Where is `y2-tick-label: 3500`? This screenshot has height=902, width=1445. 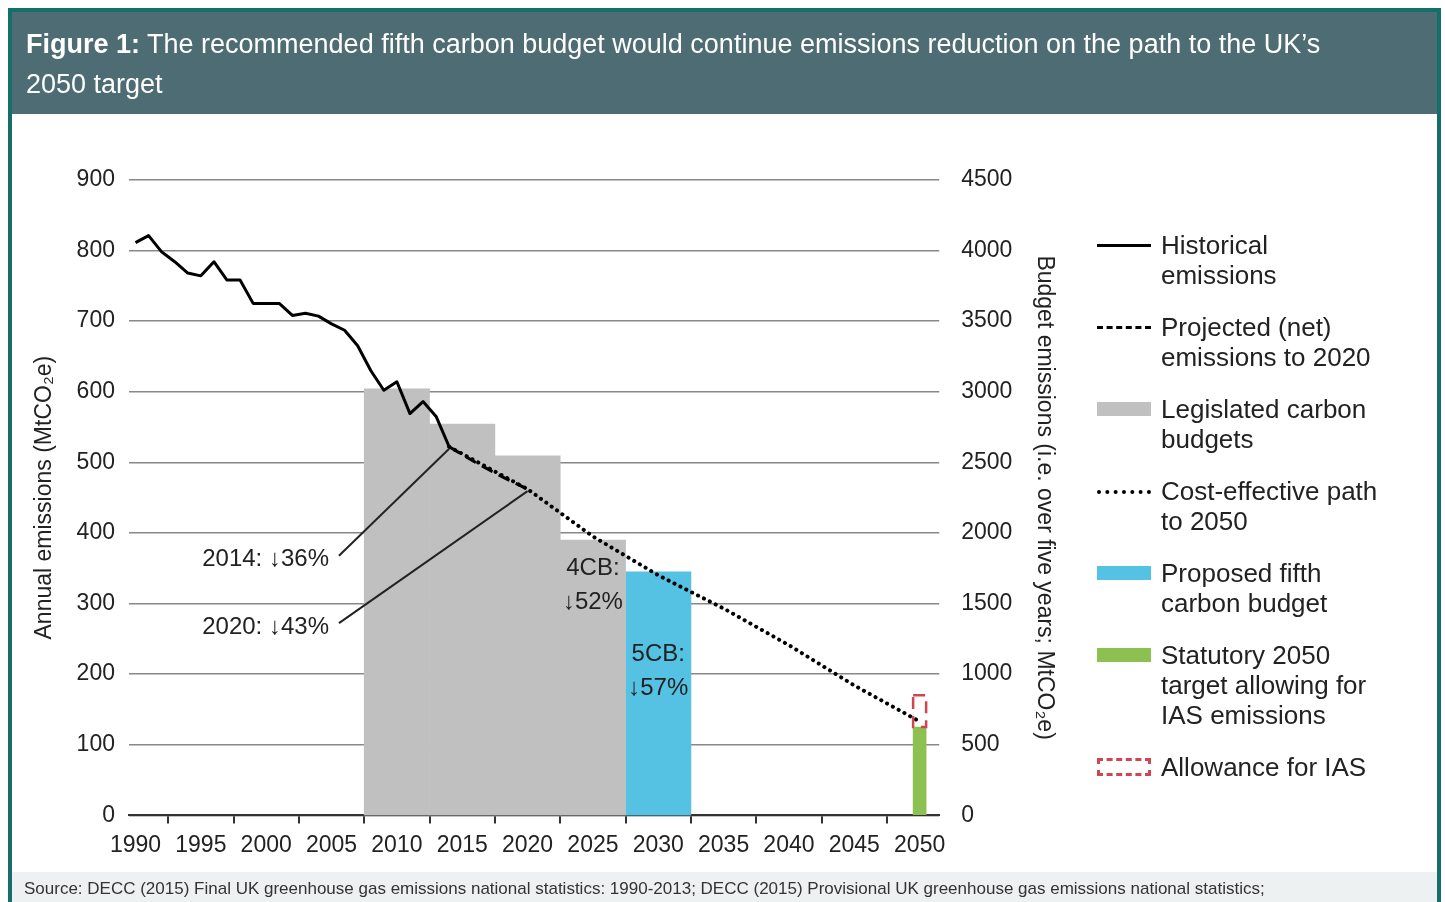
y2-tick-label: 3500 is located at coordinates (987, 319).